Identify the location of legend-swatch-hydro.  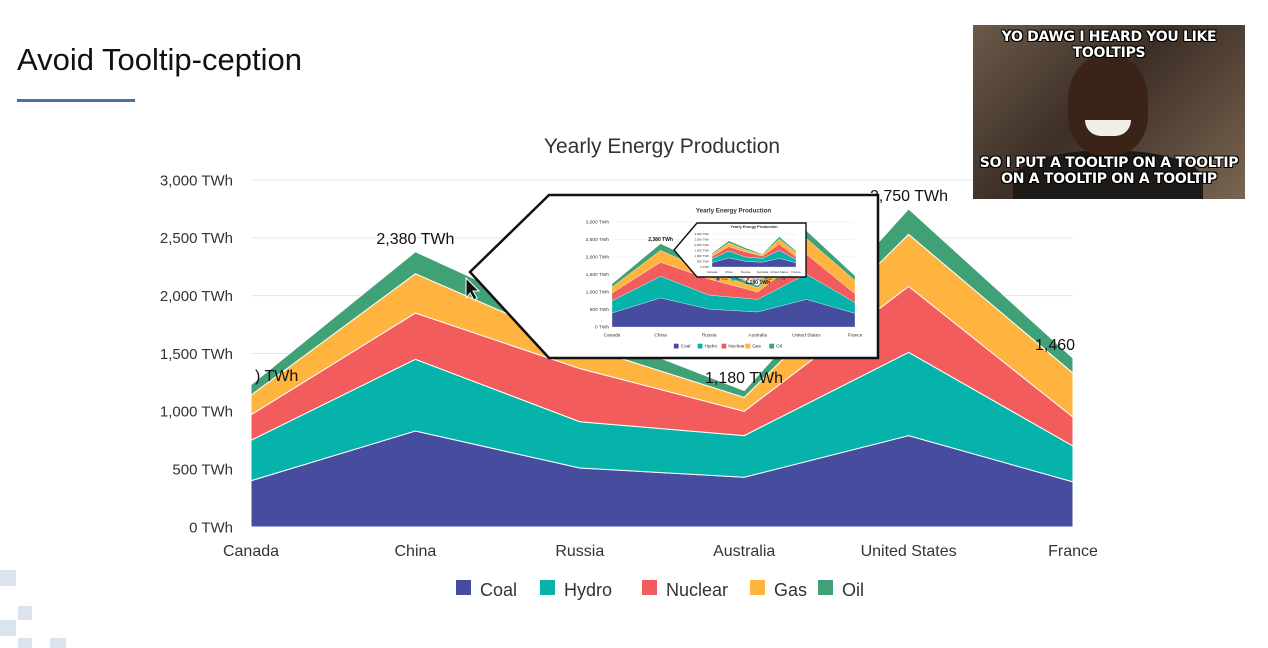
(547, 587).